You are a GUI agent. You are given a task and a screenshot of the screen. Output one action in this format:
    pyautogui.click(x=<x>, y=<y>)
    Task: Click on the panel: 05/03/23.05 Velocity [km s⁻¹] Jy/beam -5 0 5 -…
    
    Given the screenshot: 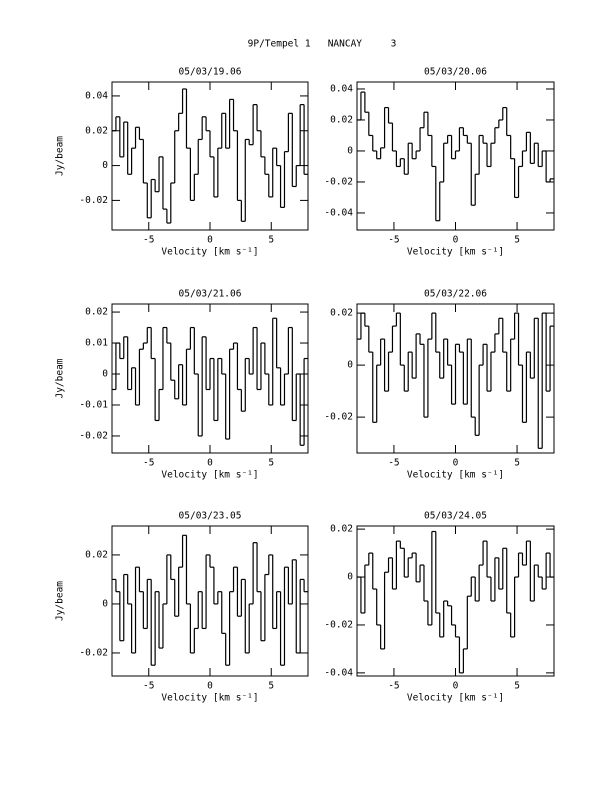 What is the action you would take?
    pyautogui.click(x=182, y=607)
    